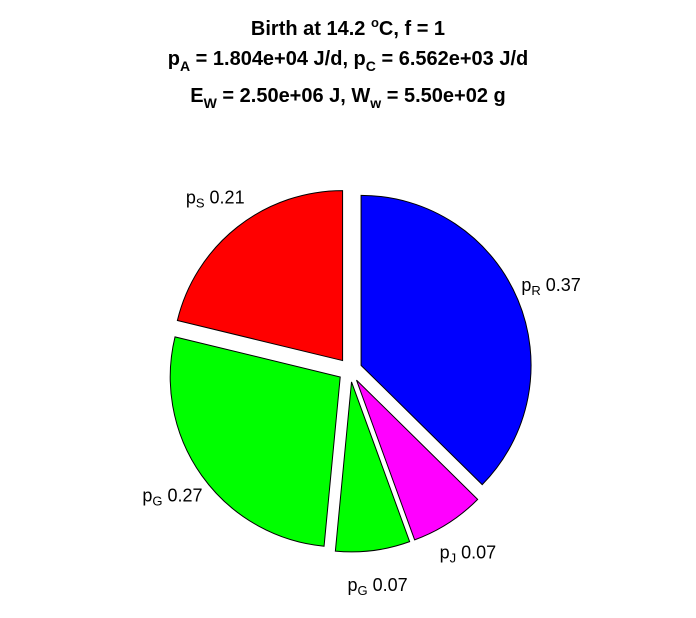  Describe the element at coordinates (185, 66) in the screenshot. I see `title-text: A` at that location.